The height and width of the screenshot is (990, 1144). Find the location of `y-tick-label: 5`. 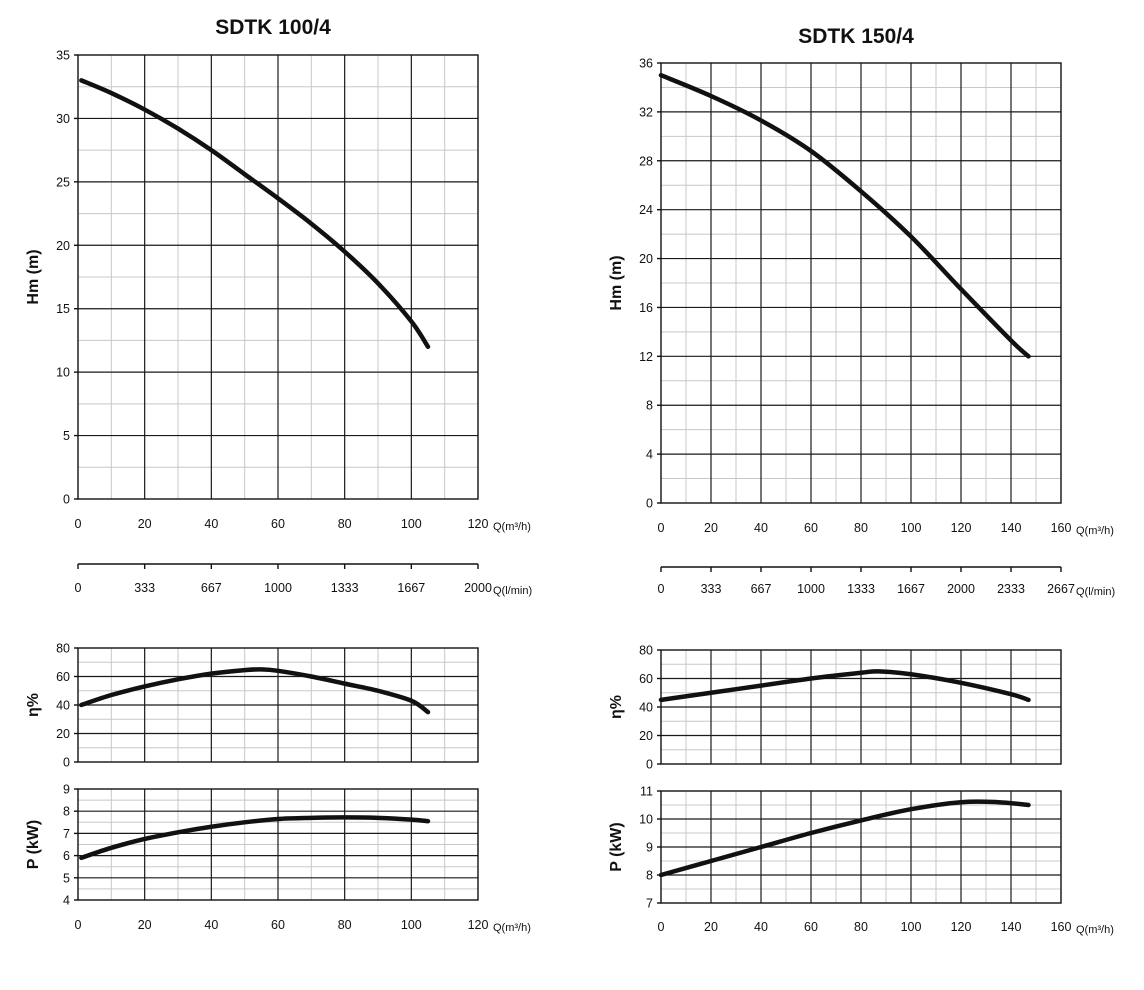

y-tick-label: 5 is located at coordinates (66, 436).